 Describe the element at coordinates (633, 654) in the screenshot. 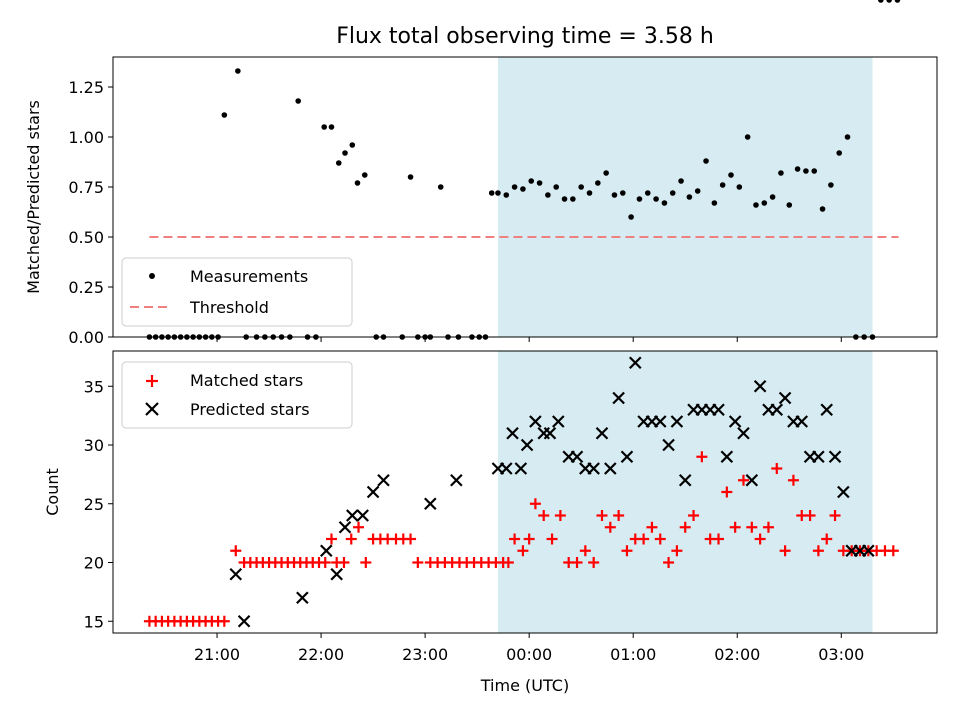

I see `x-tick-label: 01:00` at that location.